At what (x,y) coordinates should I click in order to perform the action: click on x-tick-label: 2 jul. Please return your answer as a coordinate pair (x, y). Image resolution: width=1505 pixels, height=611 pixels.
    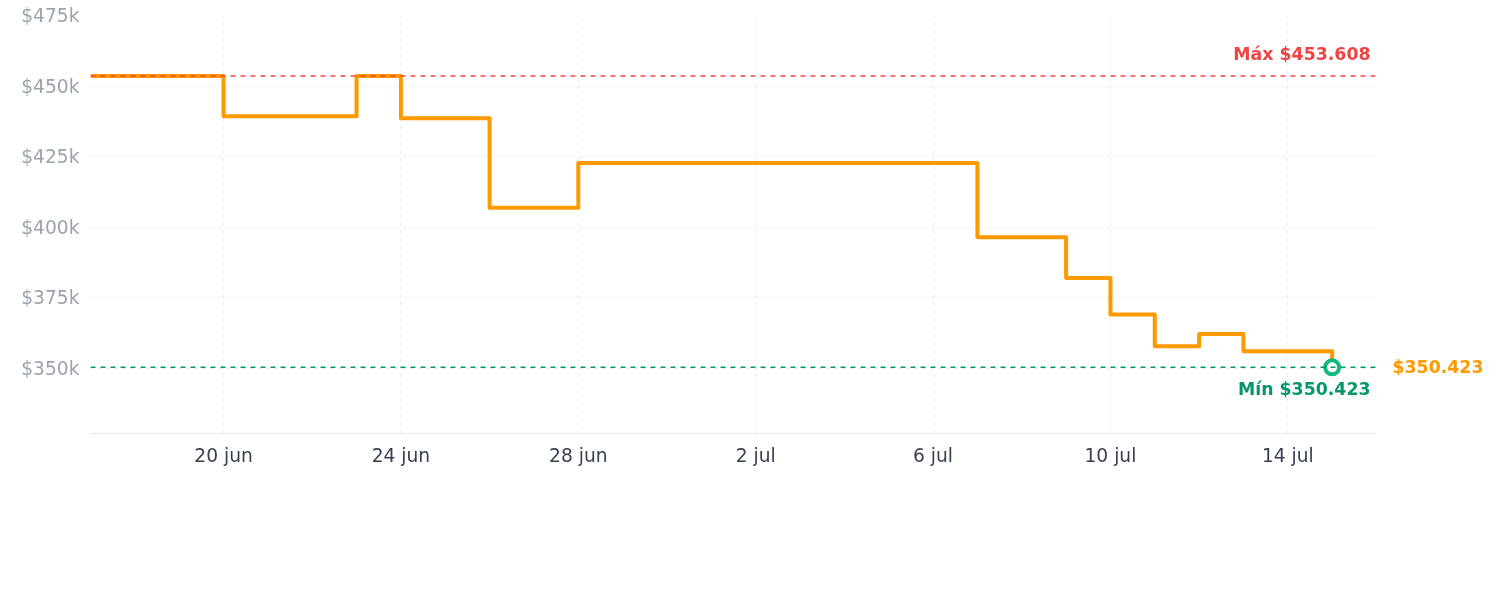
    Looking at the image, I should click on (755, 455).